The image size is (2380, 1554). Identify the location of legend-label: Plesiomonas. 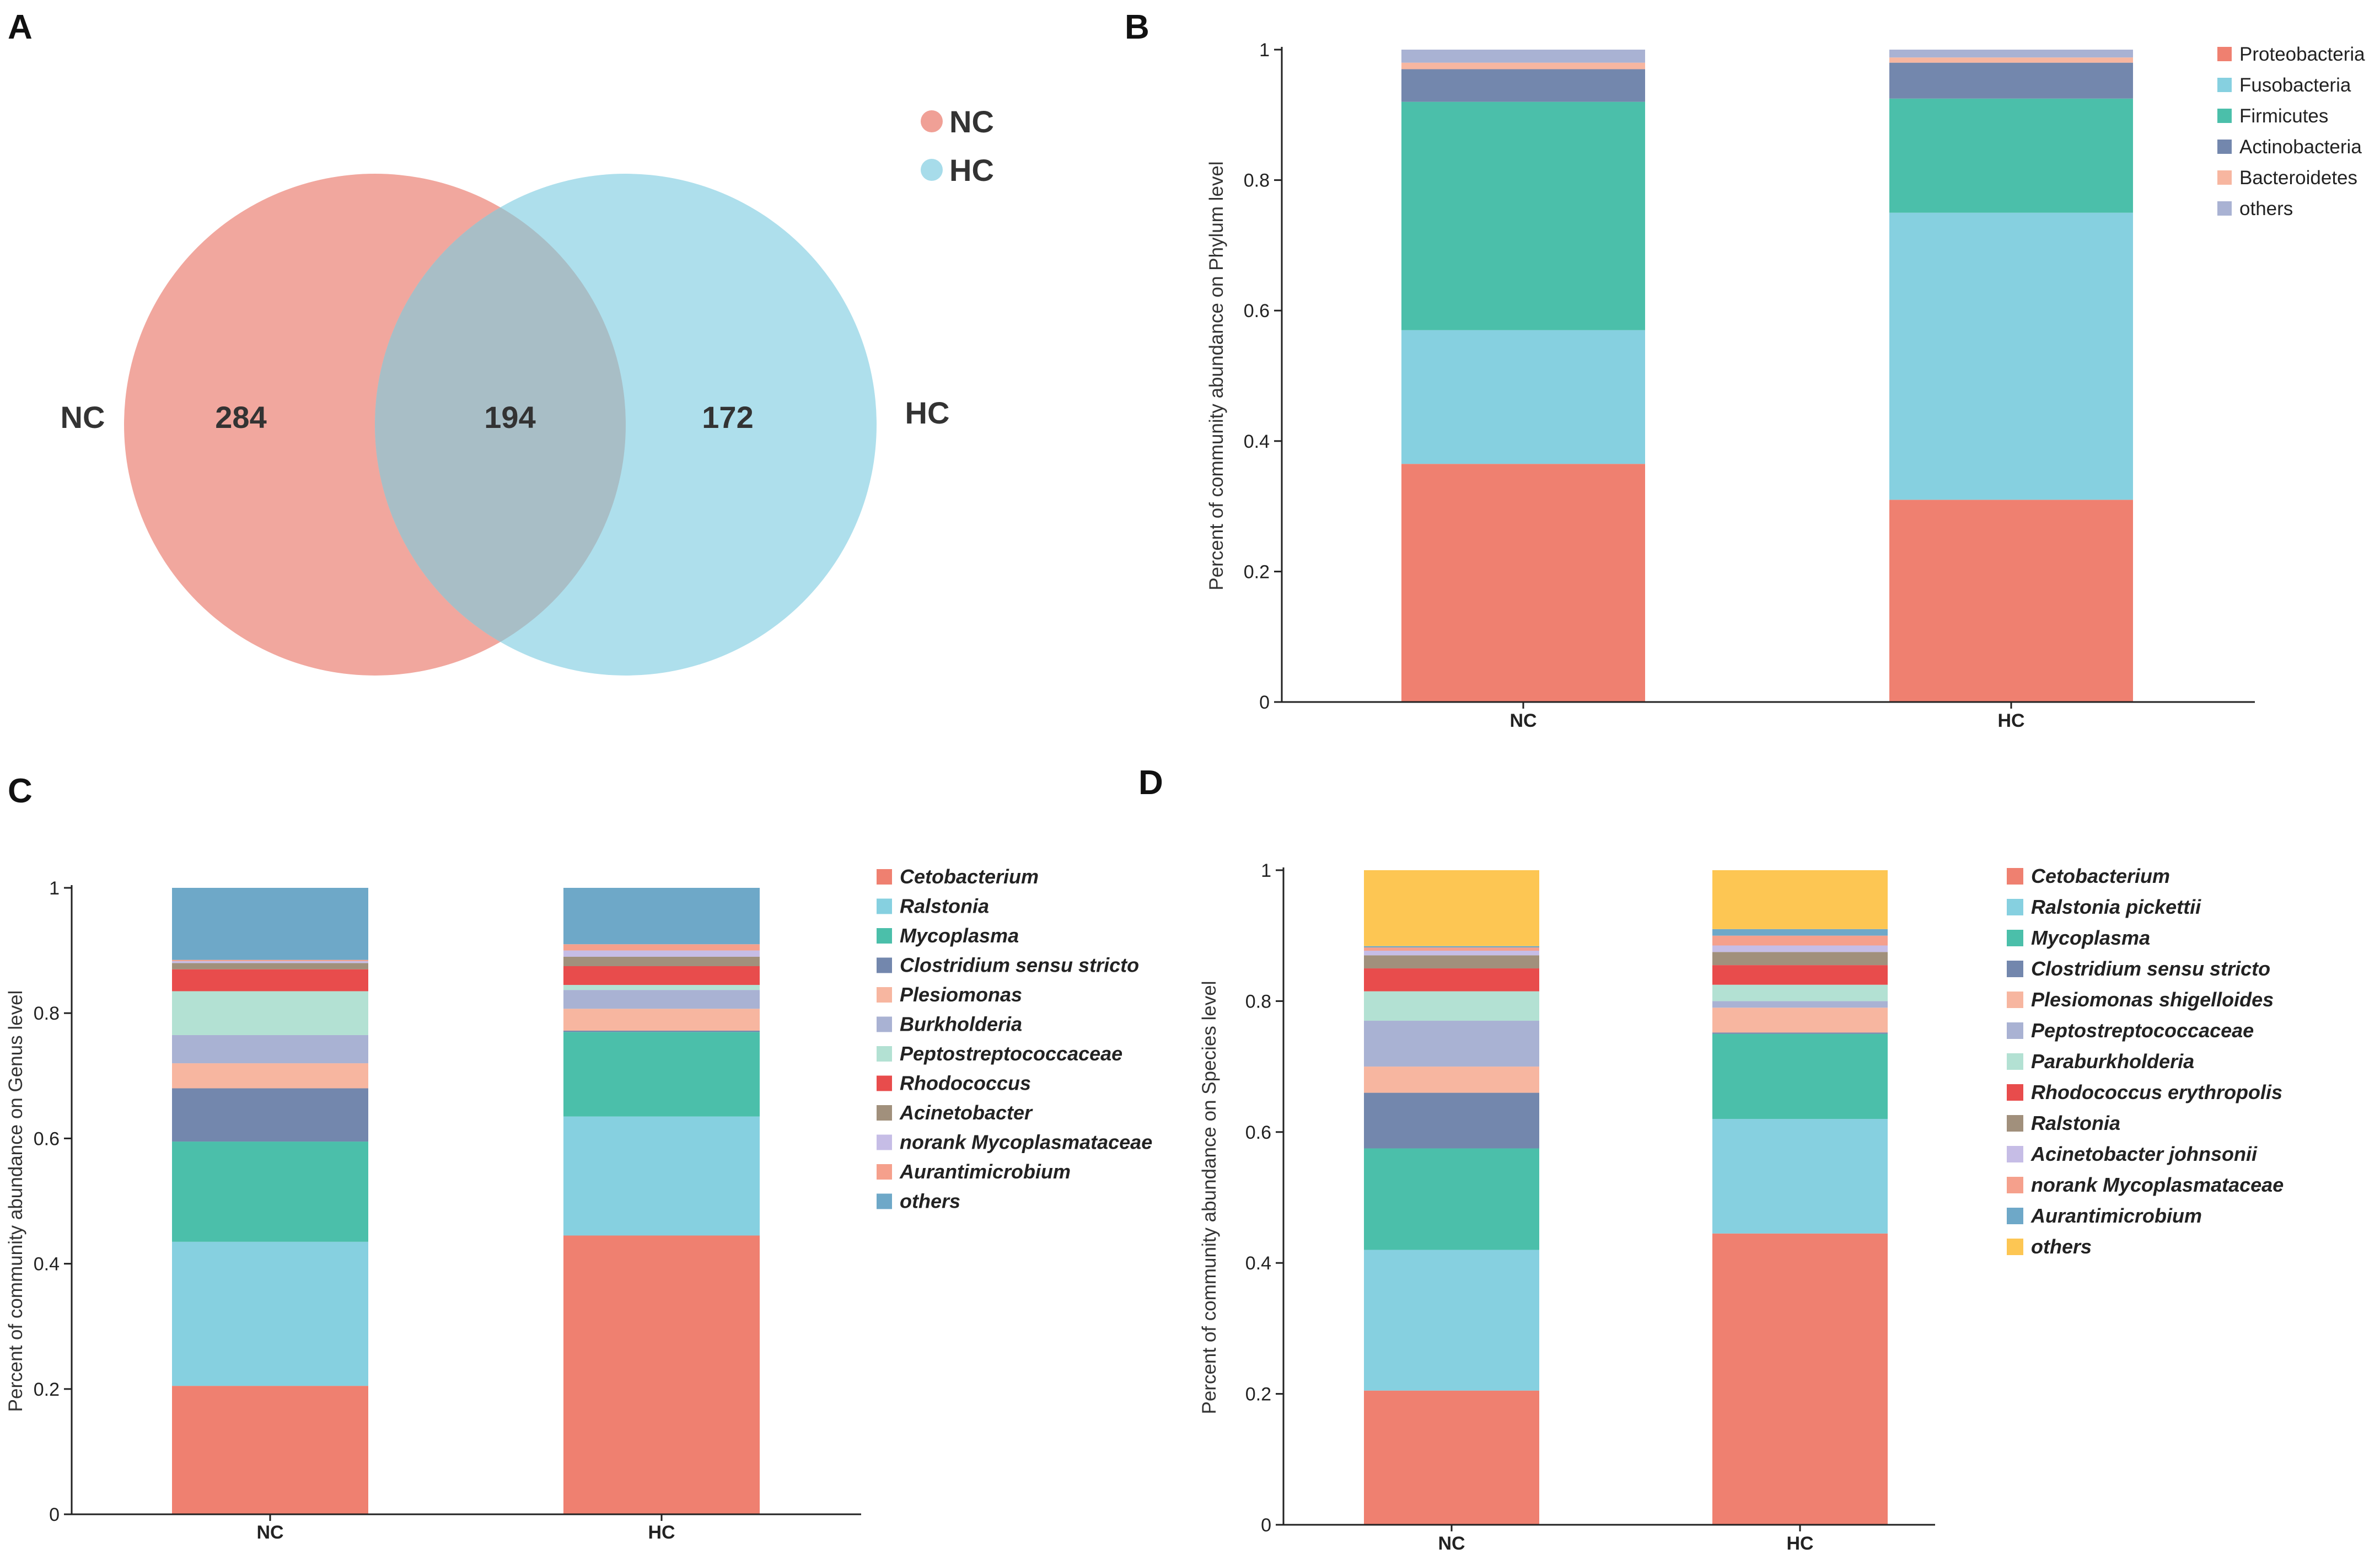
(961, 994).